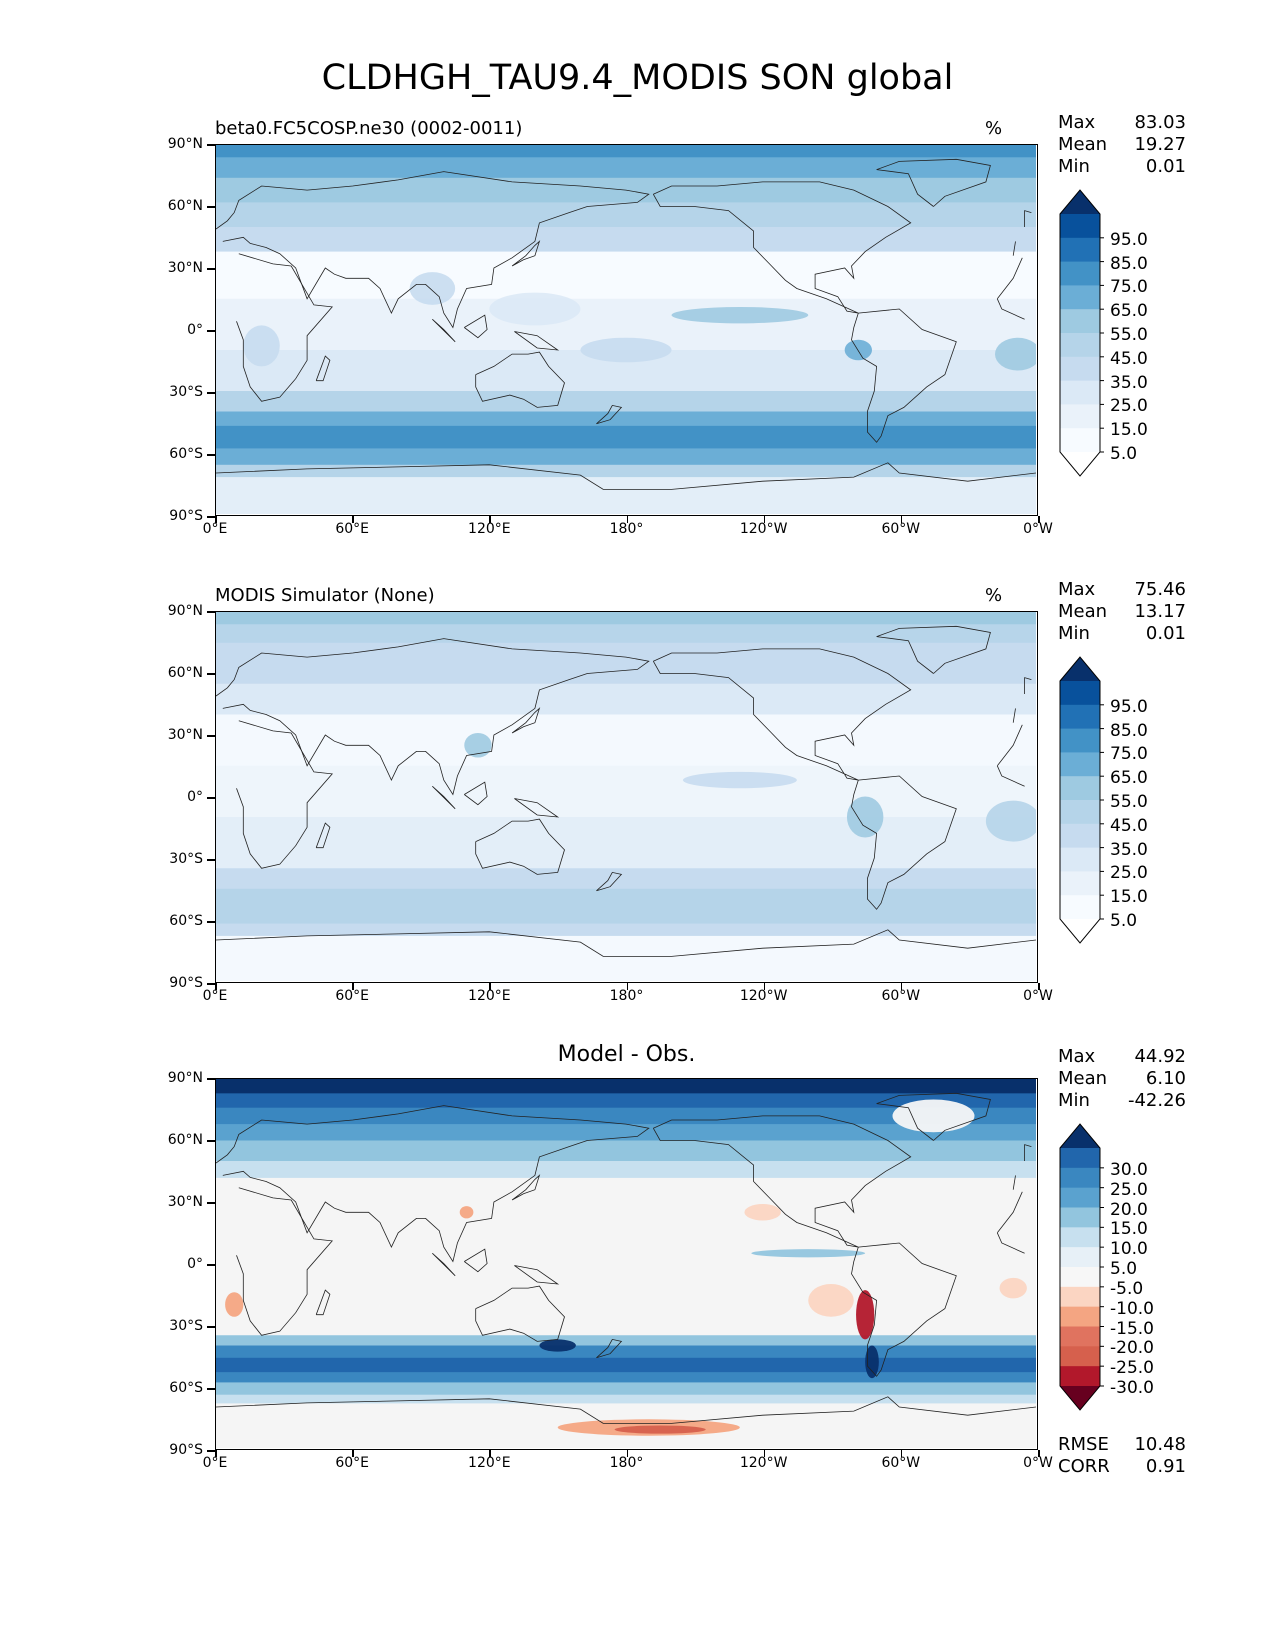  What do you see at coordinates (1129, 287) in the screenshot?
I see `colorbar-label: 75.0` at bounding box center [1129, 287].